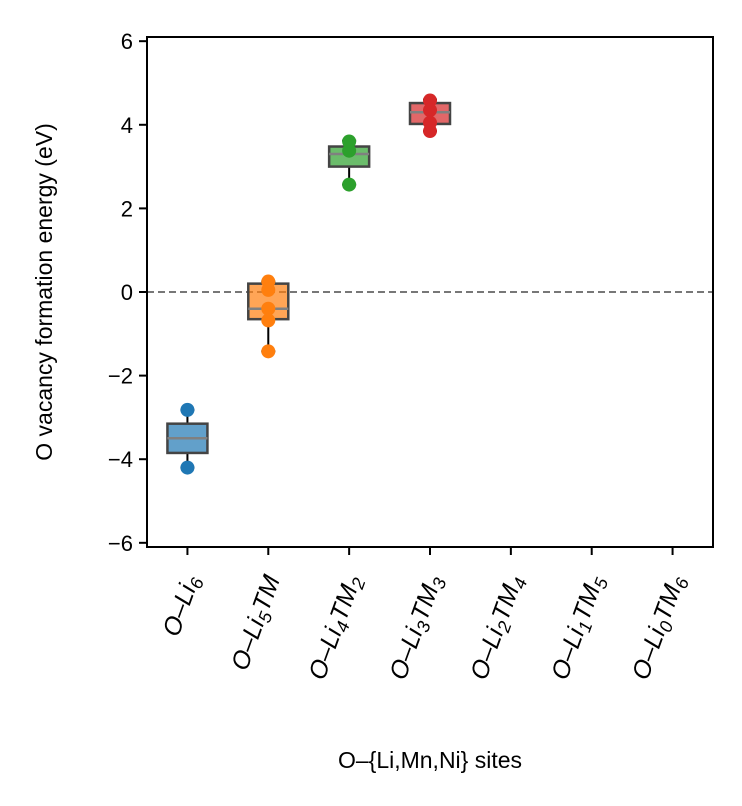 The image size is (742, 806). What do you see at coordinates (182, 606) in the screenshot?
I see `x-tick-label: O–Li6​` at bounding box center [182, 606].